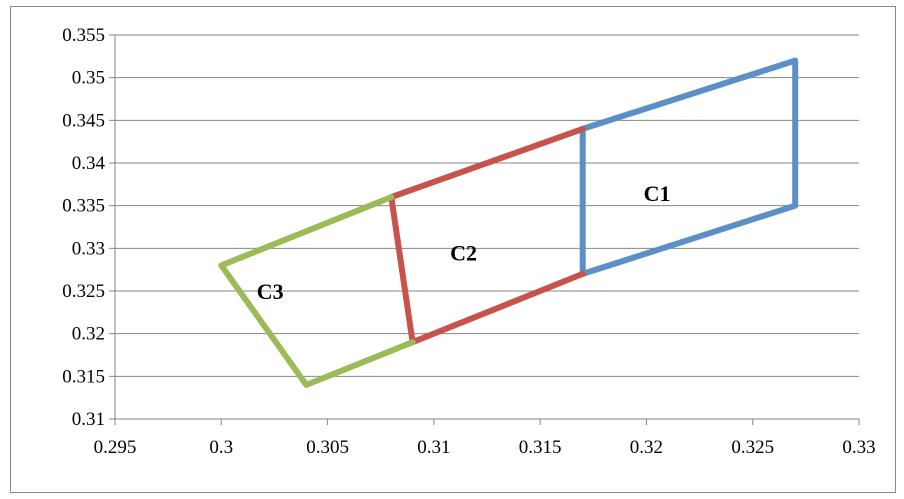 This screenshot has height=499, width=904. What do you see at coordinates (83, 120) in the screenshot?
I see `y-tick-label: 0.345` at bounding box center [83, 120].